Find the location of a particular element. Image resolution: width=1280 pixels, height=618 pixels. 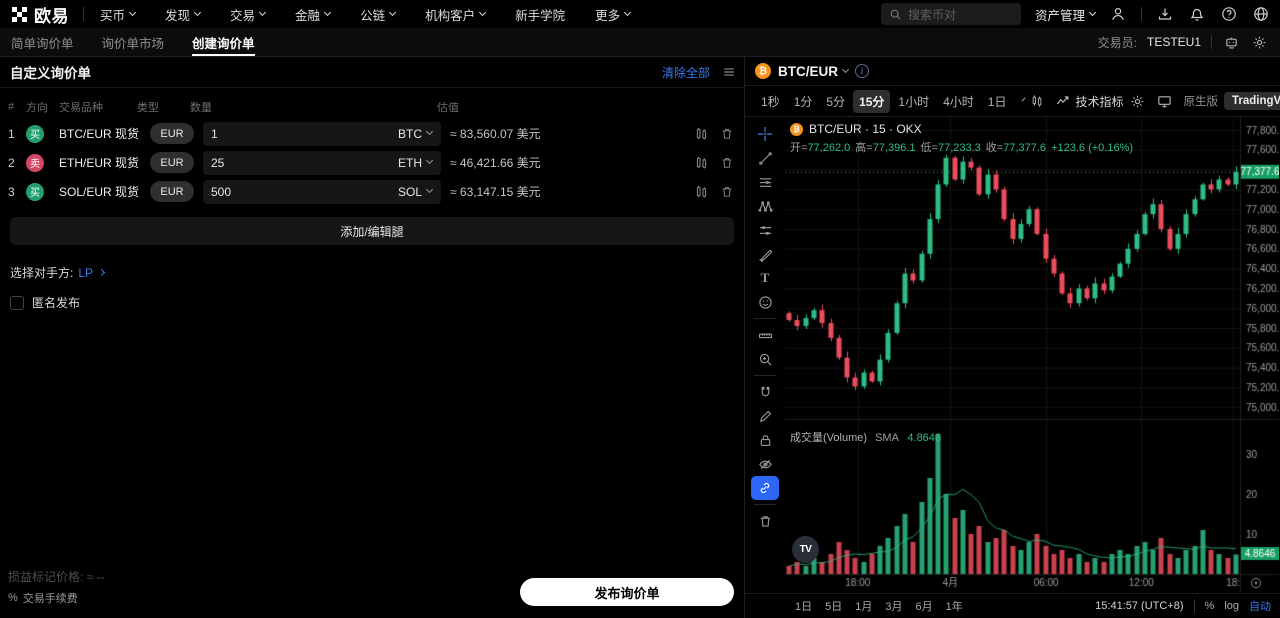

fib-lines-icon is located at coordinates (765, 182).